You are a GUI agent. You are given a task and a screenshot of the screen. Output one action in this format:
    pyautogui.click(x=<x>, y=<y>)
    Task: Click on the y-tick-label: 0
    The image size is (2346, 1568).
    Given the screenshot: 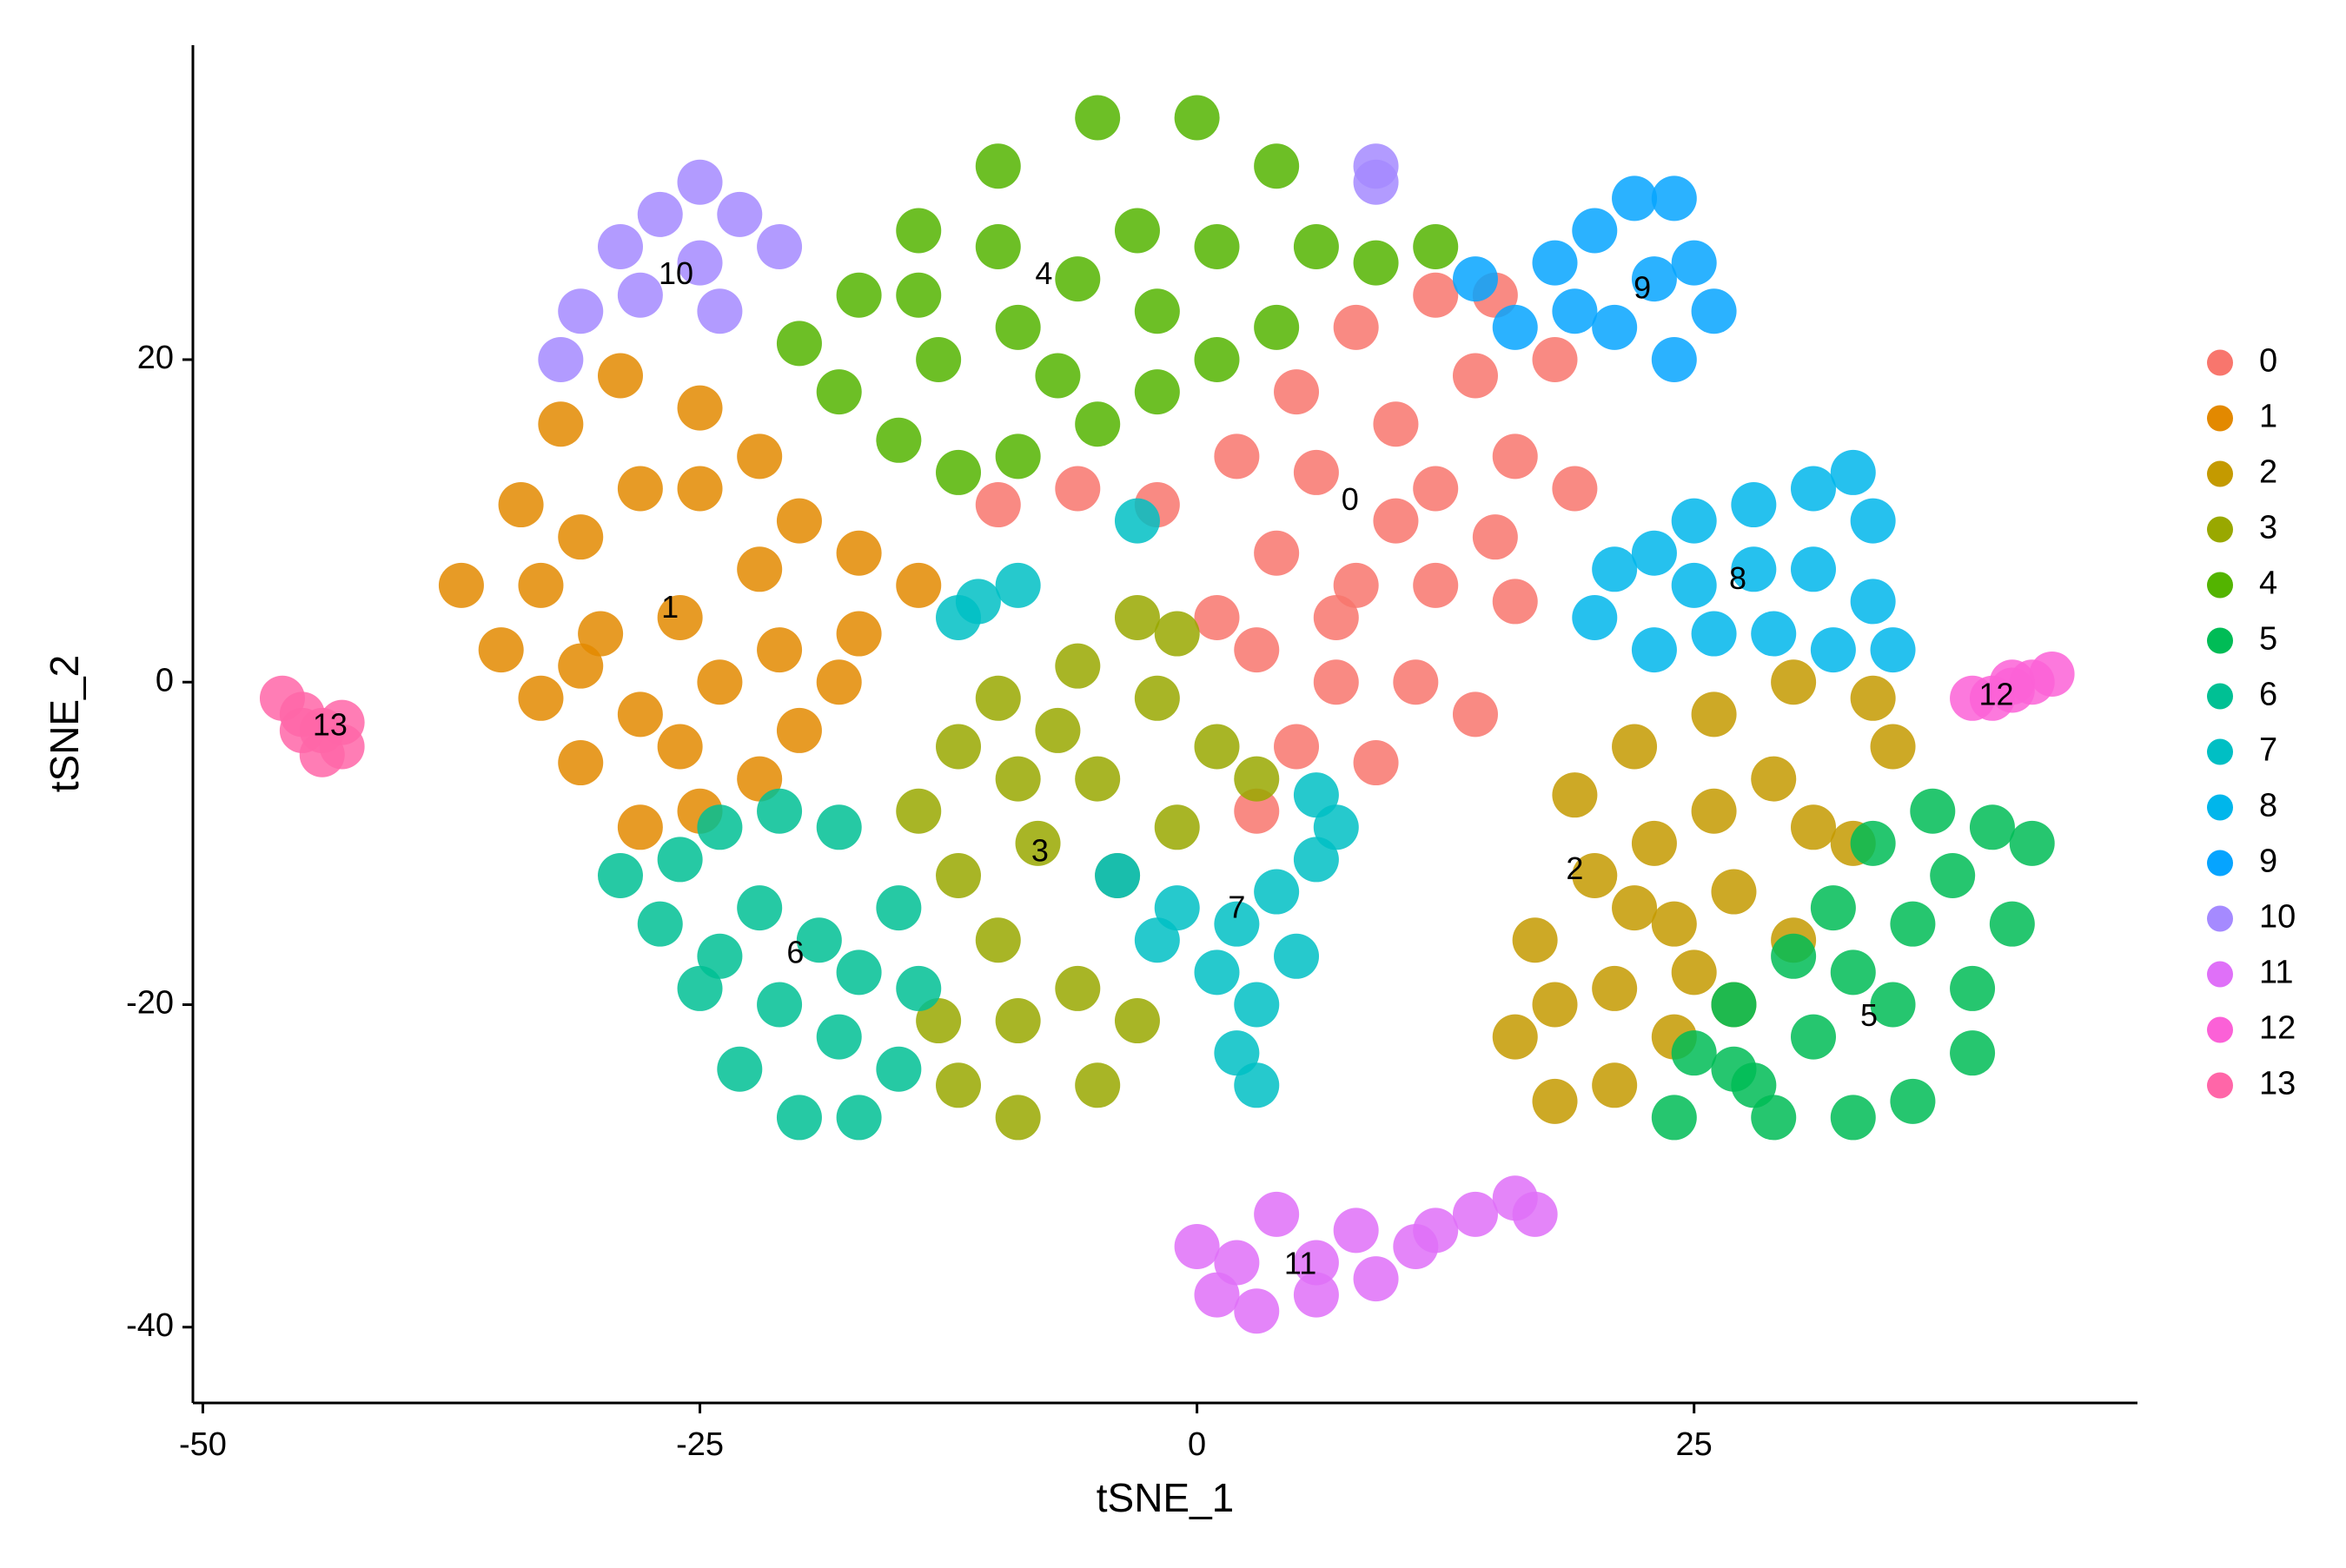 What is the action you would take?
    pyautogui.click(x=165, y=680)
    